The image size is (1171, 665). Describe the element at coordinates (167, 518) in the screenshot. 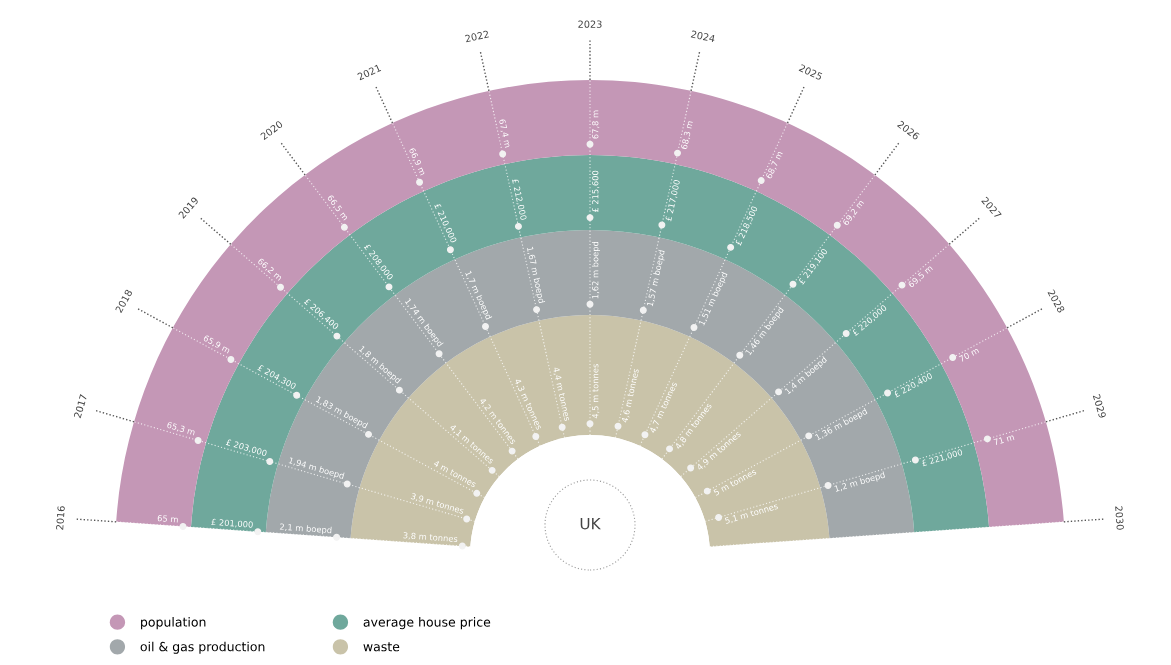

I see `data-label: 65 m` at that location.